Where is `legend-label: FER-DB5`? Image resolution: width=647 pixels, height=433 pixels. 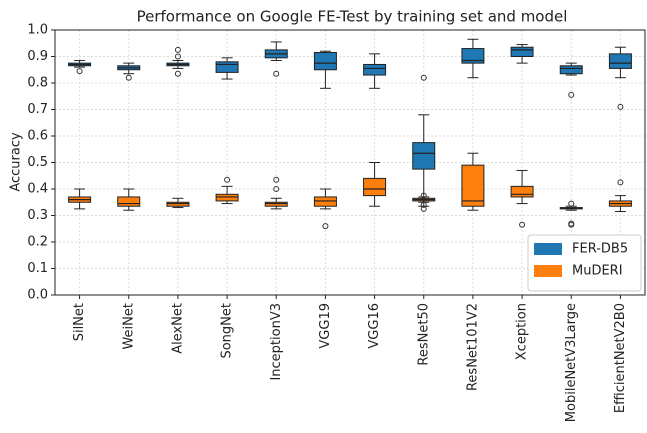
legend-label: FER-DB5 is located at coordinates (600, 249).